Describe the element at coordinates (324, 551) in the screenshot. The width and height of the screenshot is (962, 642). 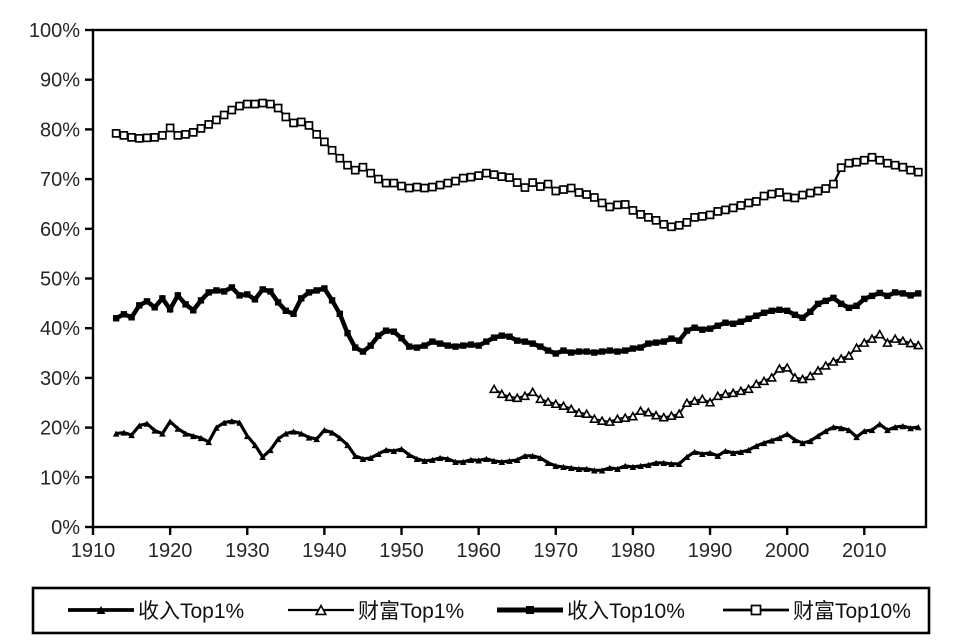
I see `x-tick-label: 1940` at that location.